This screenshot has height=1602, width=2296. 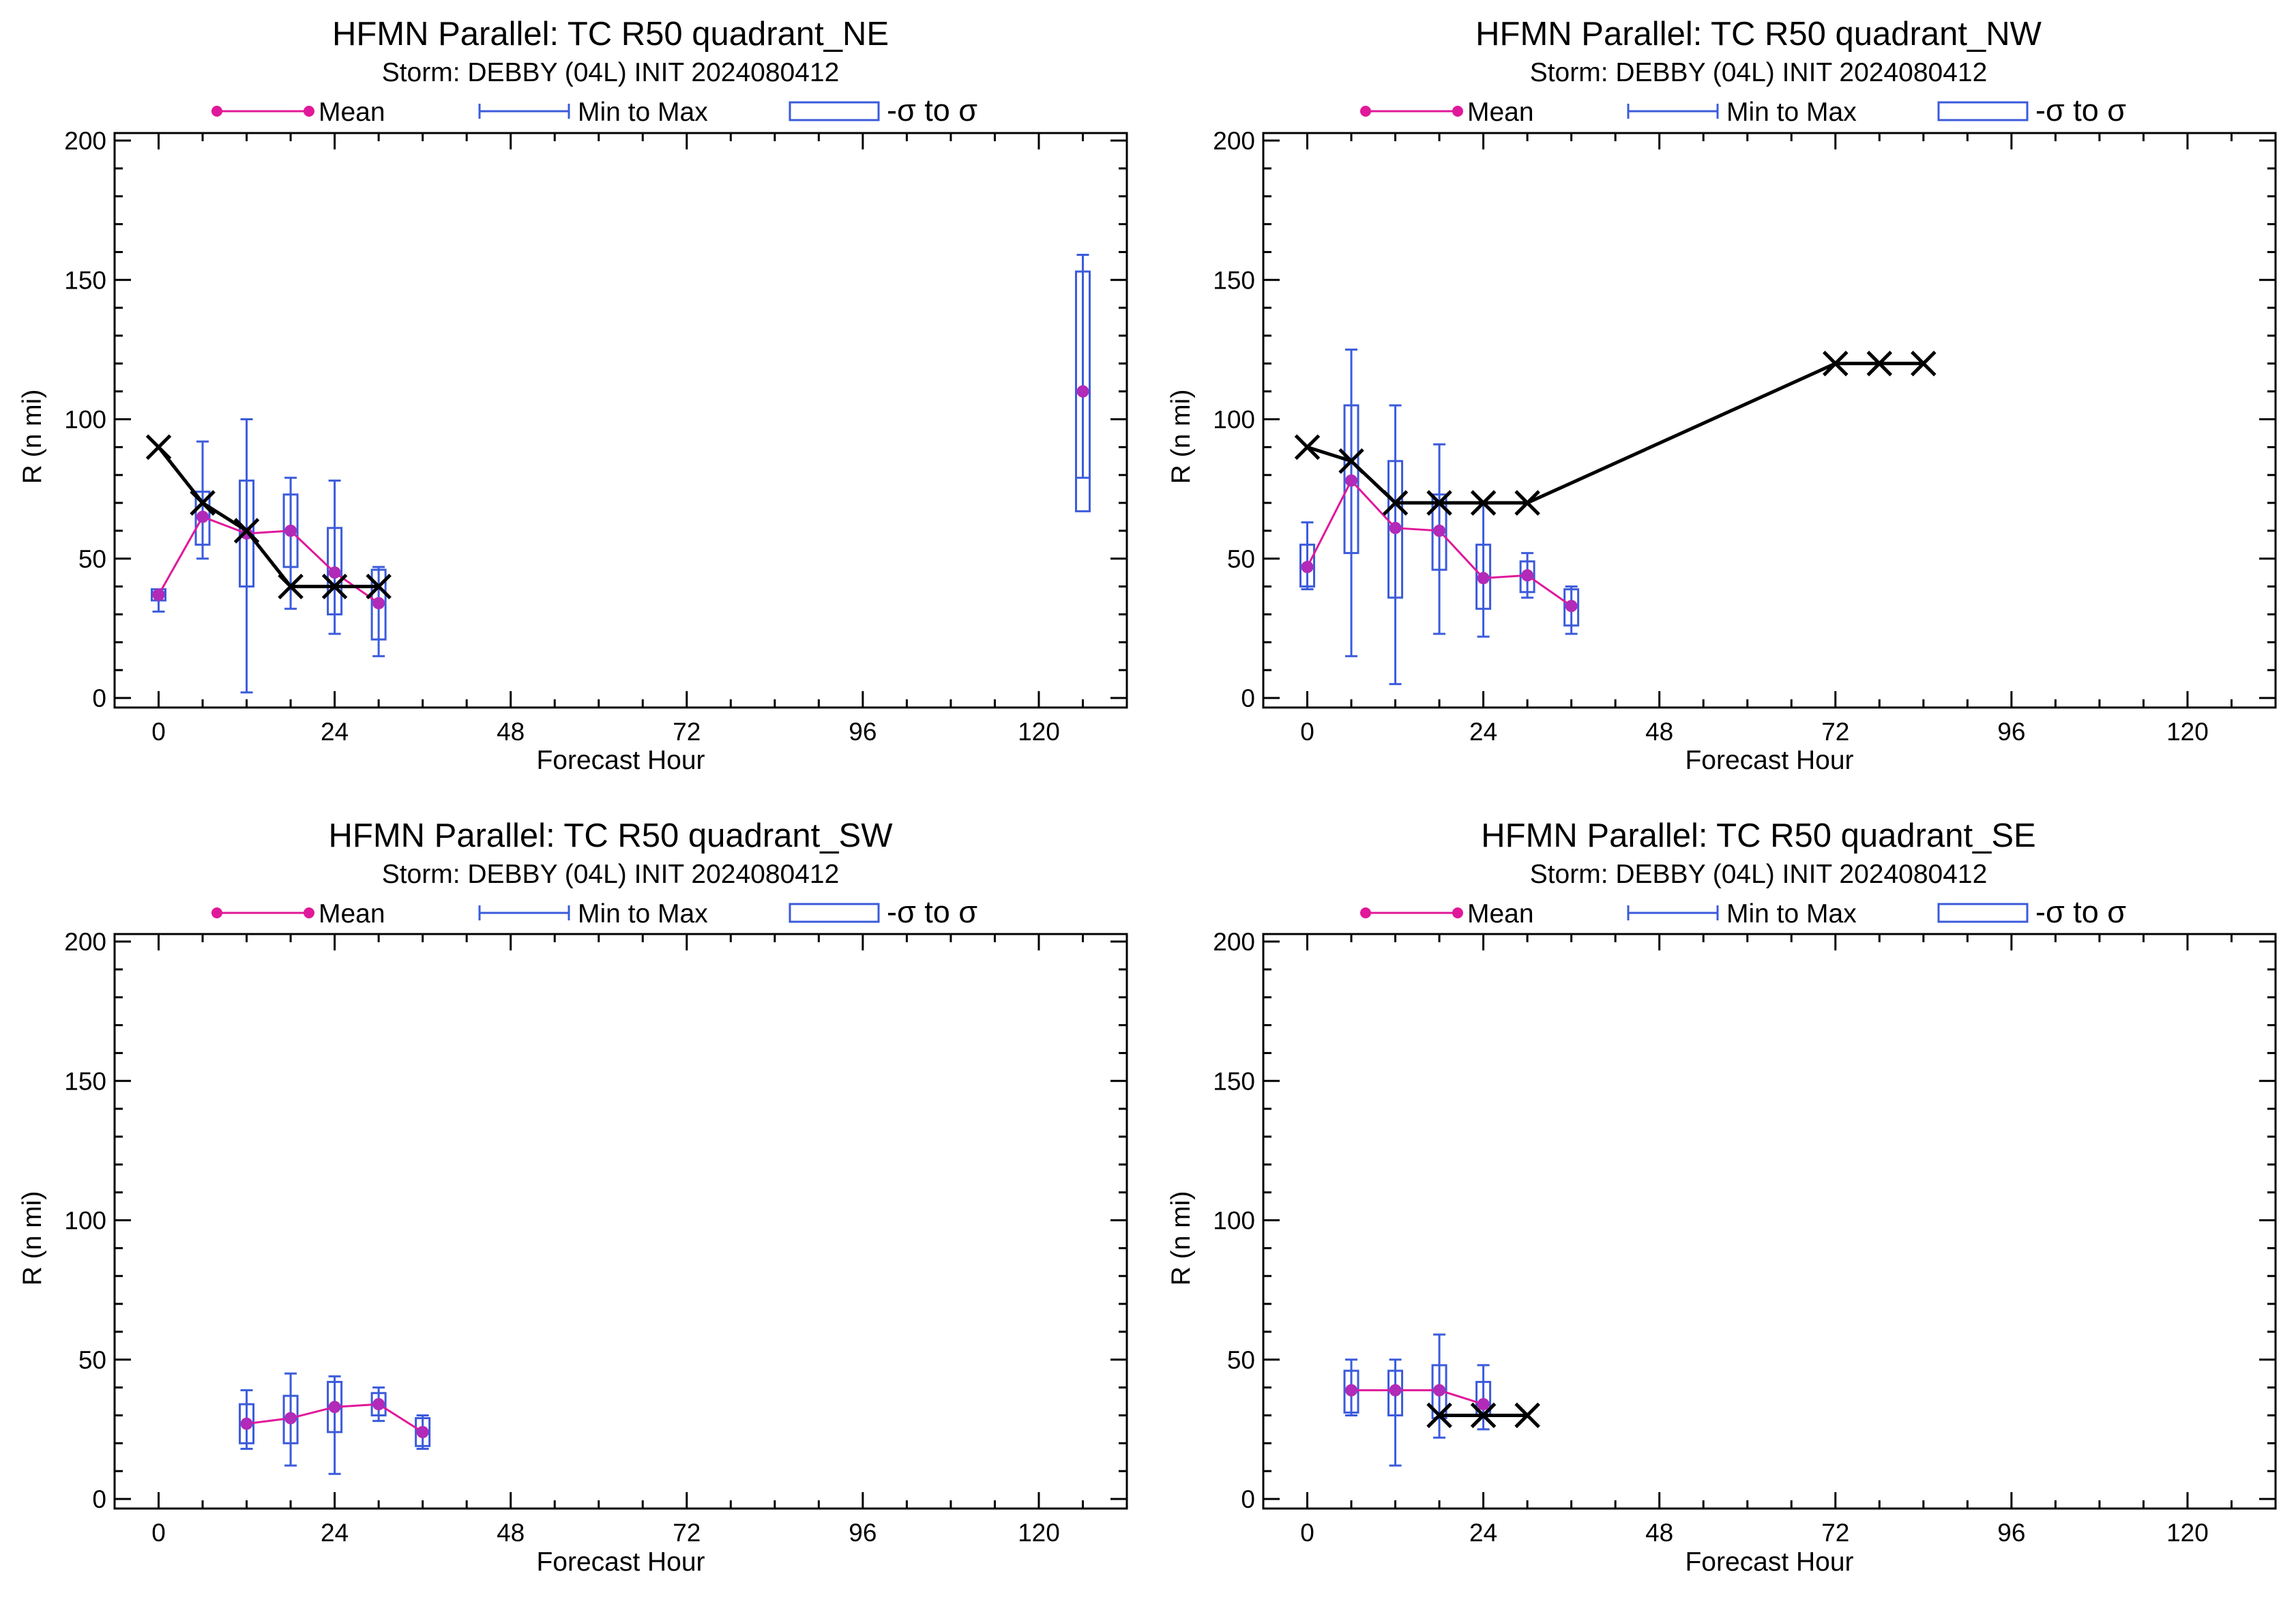 I want to click on chart-title: HFMN Parallel: TC R50 quadrant_SW, so click(x=612, y=835).